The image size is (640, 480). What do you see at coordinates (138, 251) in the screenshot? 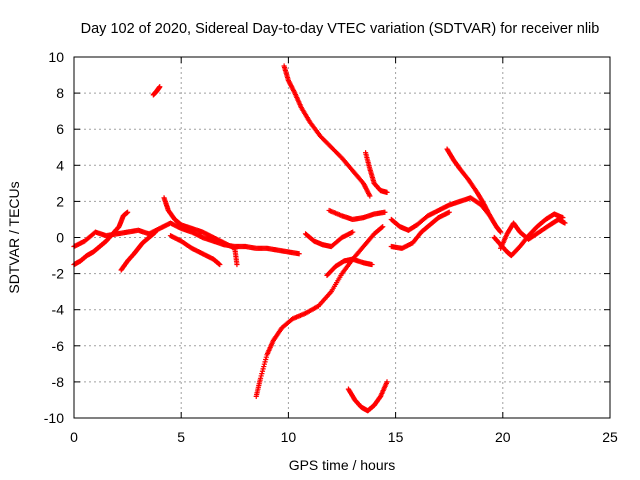
I see `series-early-drop` at bounding box center [138, 251].